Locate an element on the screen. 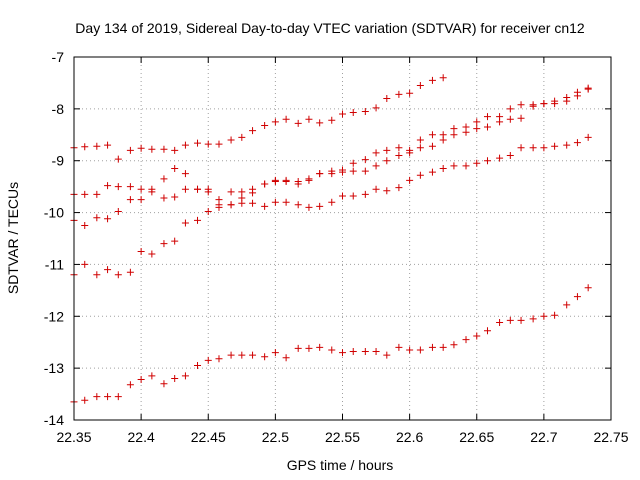 This screenshot has height=480, width=640. x-tick-label: 22.55 is located at coordinates (342, 437).